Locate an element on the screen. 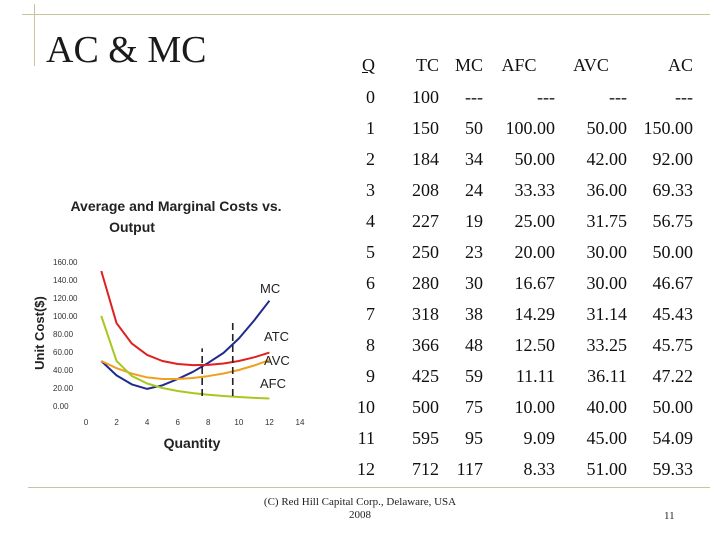 This screenshot has height=540, width=720. x-tick-label: 8 is located at coordinates (208, 422).